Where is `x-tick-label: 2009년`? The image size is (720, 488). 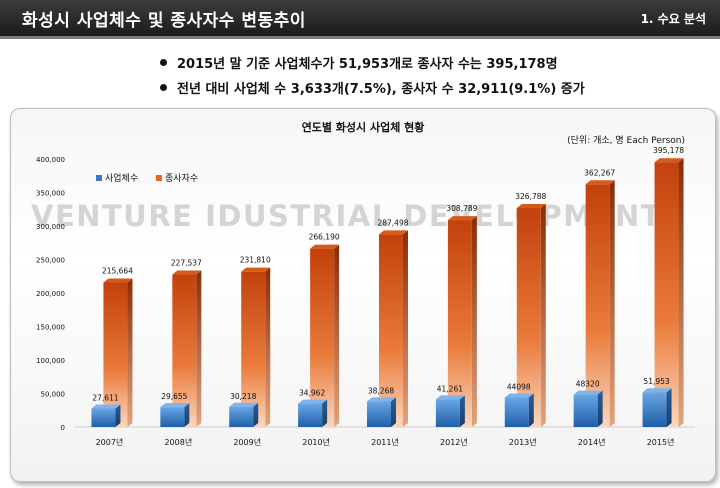 x-tick-label: 2009년 is located at coordinates (247, 442).